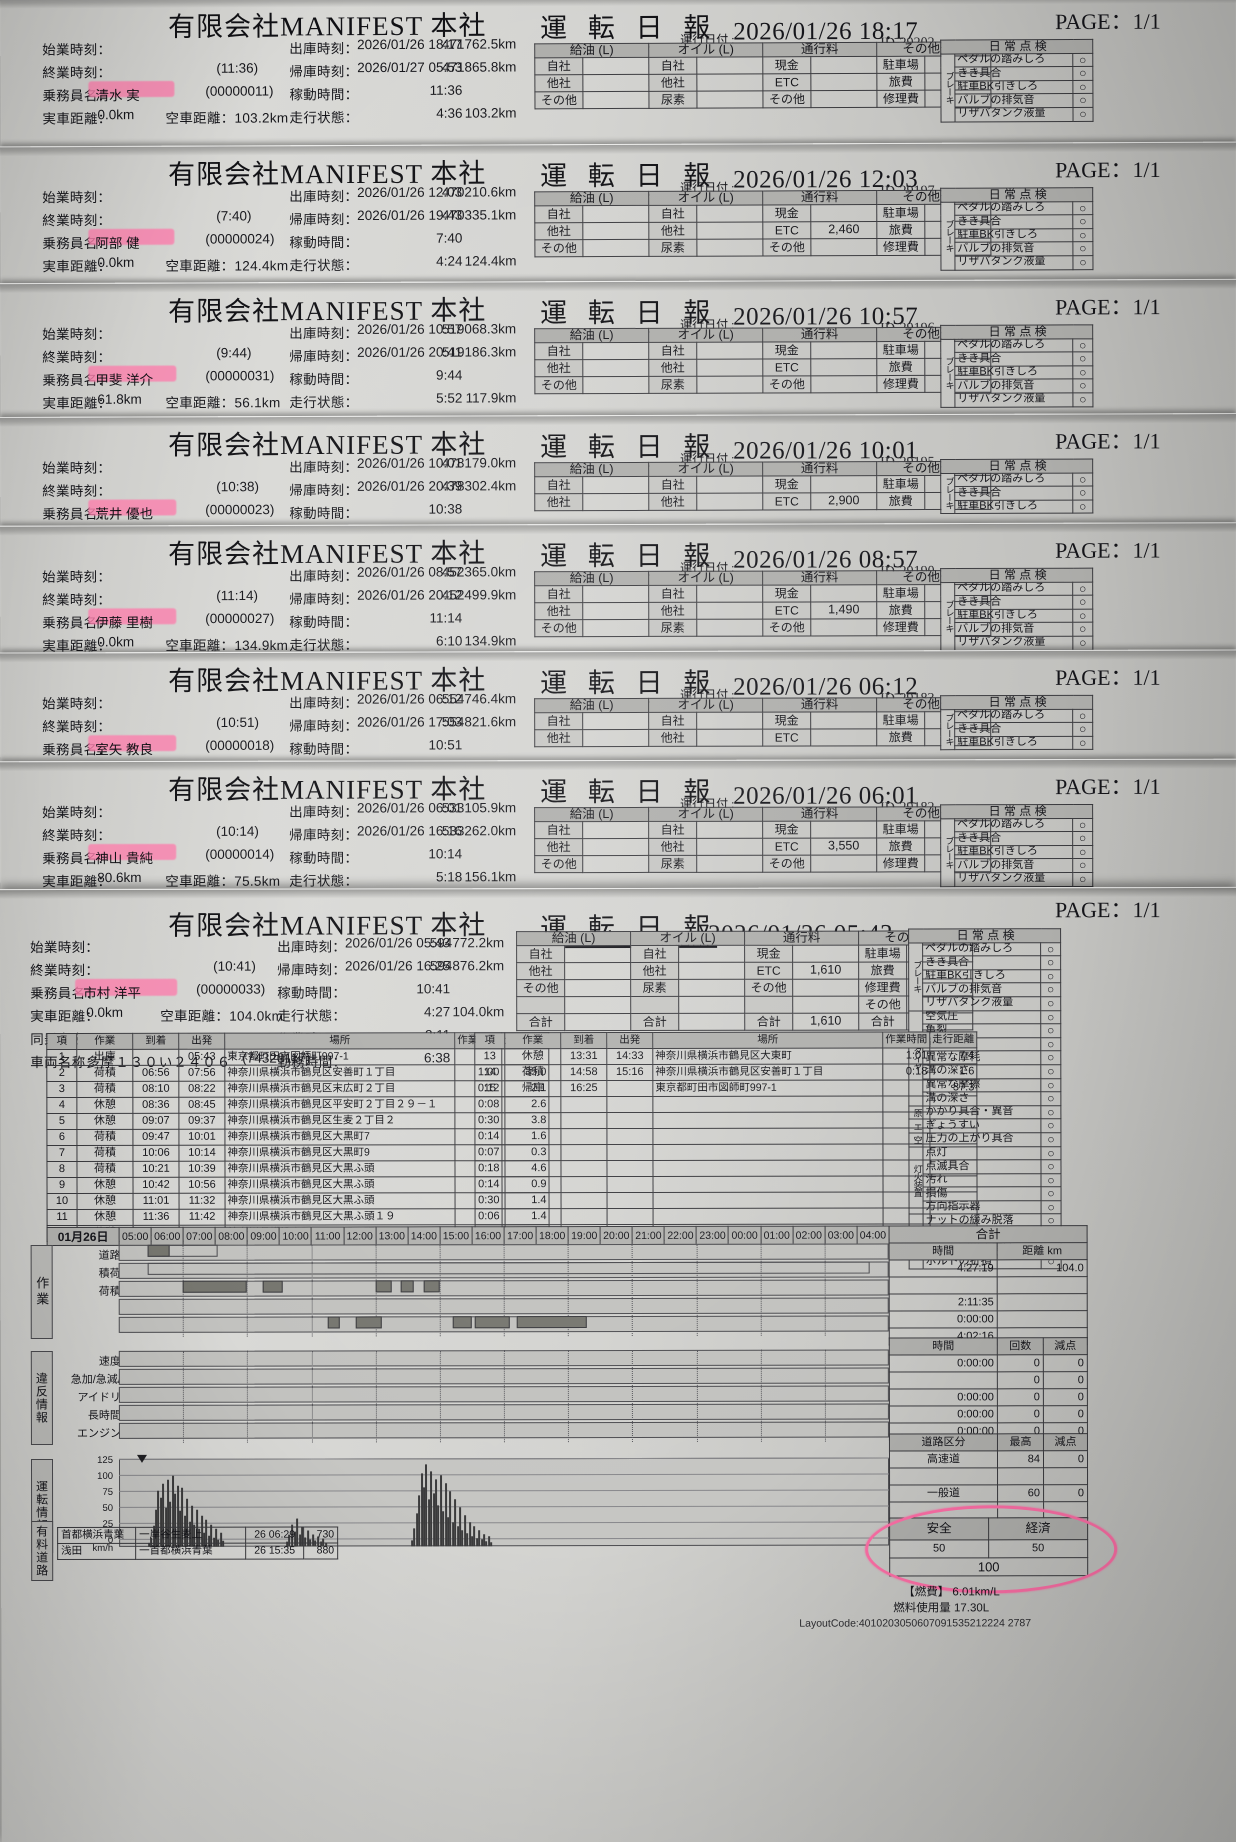 This screenshot has width=1236, height=1842. Describe the element at coordinates (943, 1493) in the screenshot. I see `road-kind: 一般道` at that location.